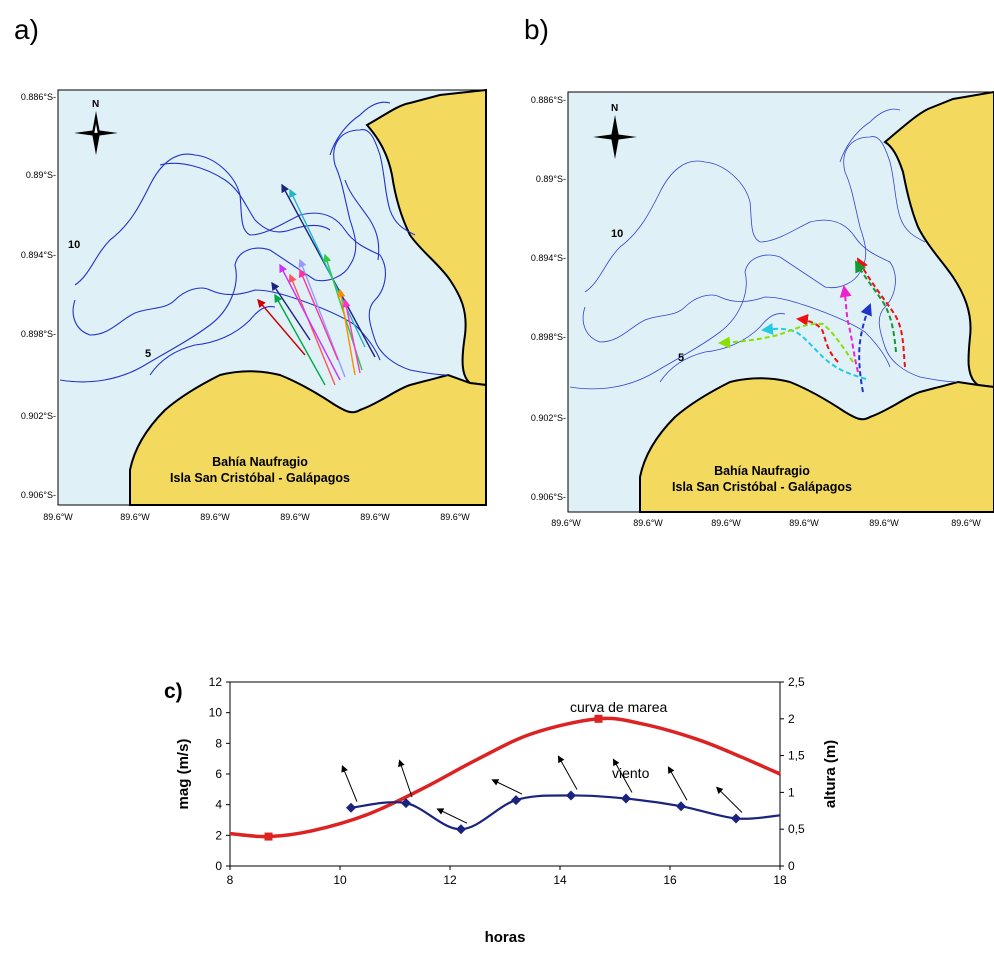 Image resolution: width=994 pixels, height=959 pixels. I want to click on chart-series, so click(505, 777).